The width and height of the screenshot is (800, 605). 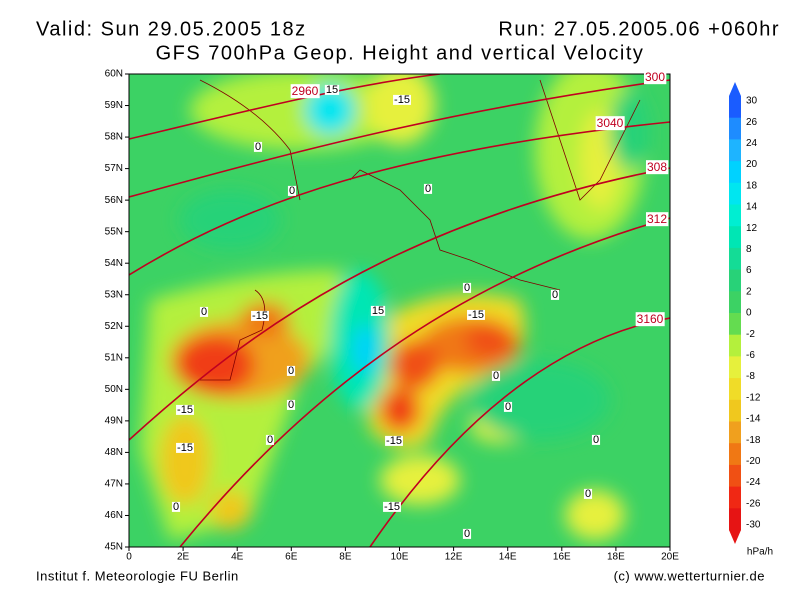 I want to click on lat-label: 58N, so click(x=114, y=137).